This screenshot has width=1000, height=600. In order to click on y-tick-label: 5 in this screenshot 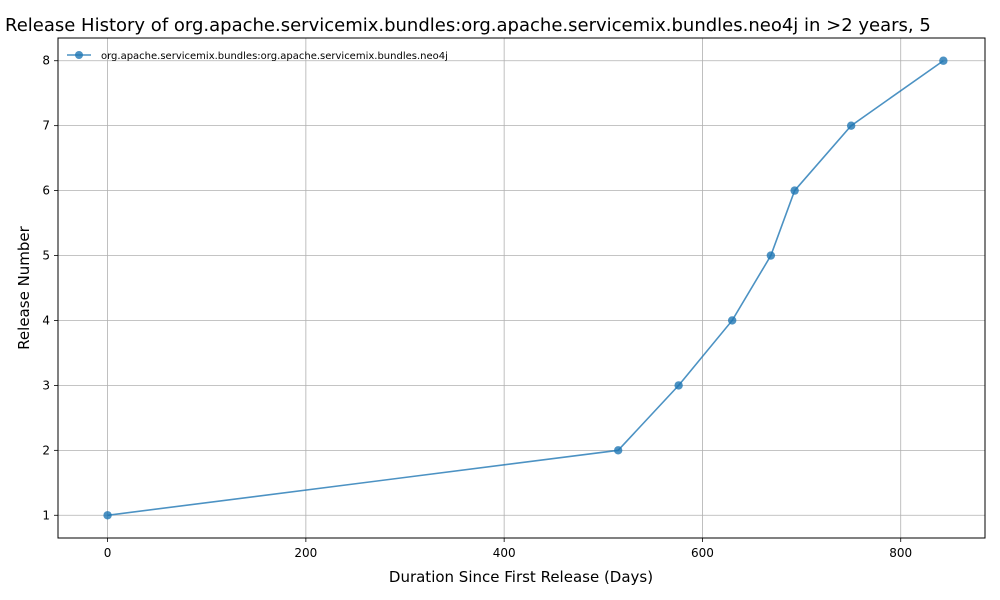, I will do `click(46, 256)`.